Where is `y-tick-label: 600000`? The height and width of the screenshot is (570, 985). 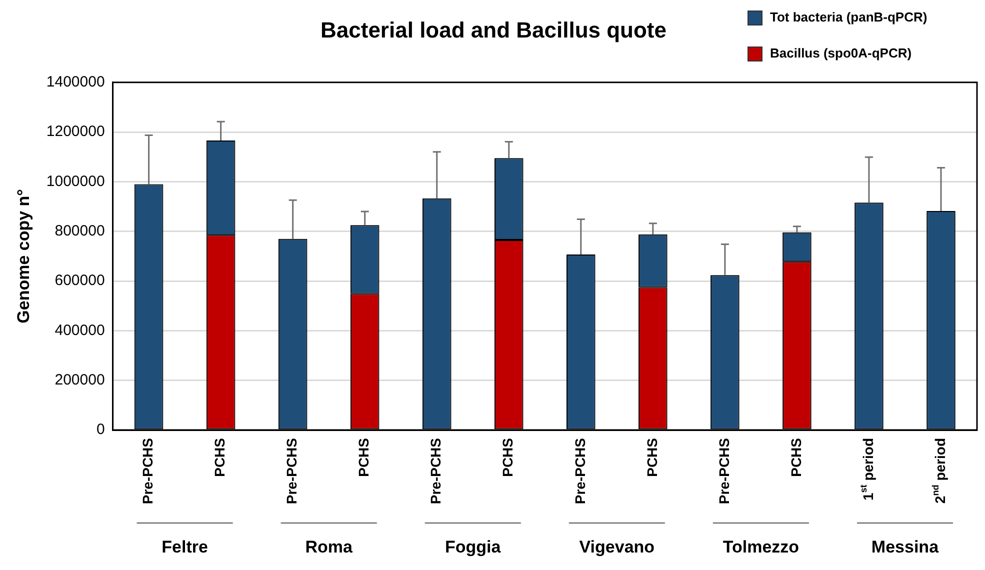 y-tick-label: 600000 is located at coordinates (79, 281).